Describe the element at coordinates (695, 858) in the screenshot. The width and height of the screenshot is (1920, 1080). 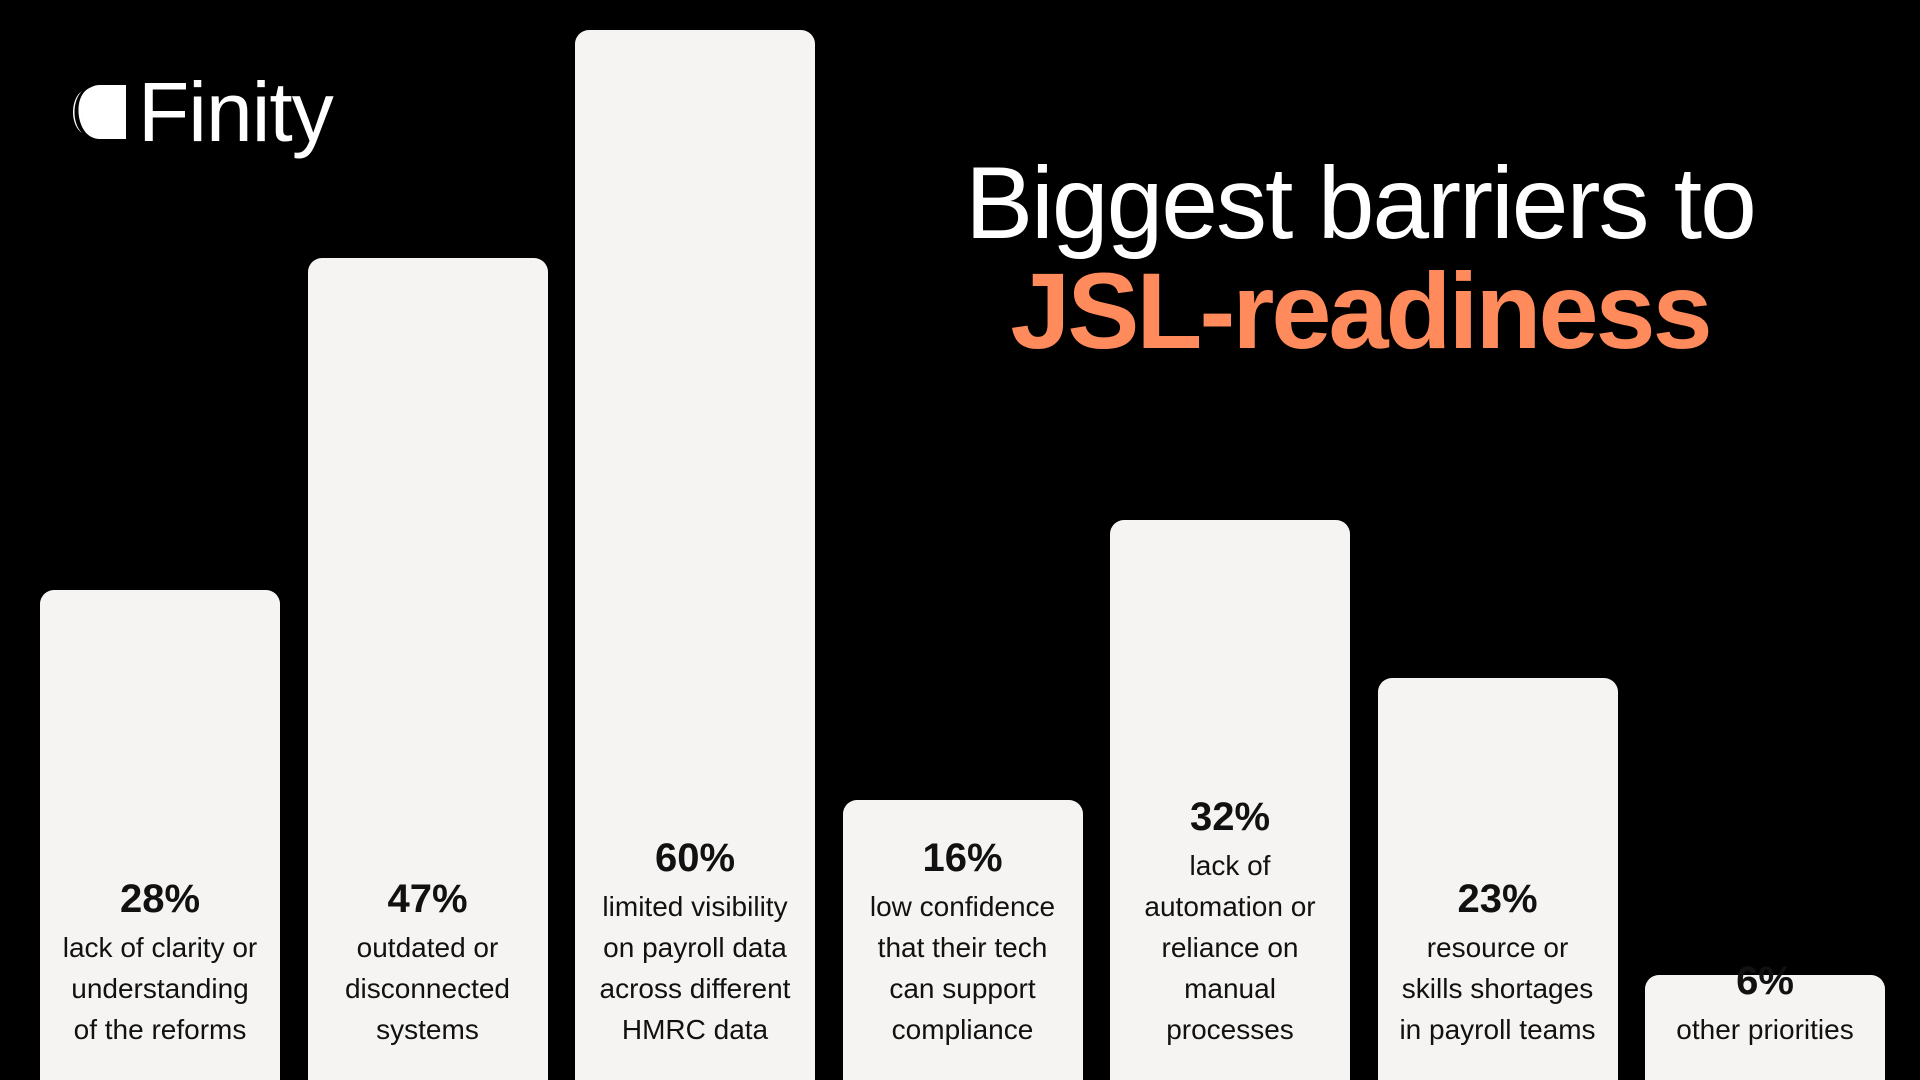
I see `data-label: 60%` at that location.